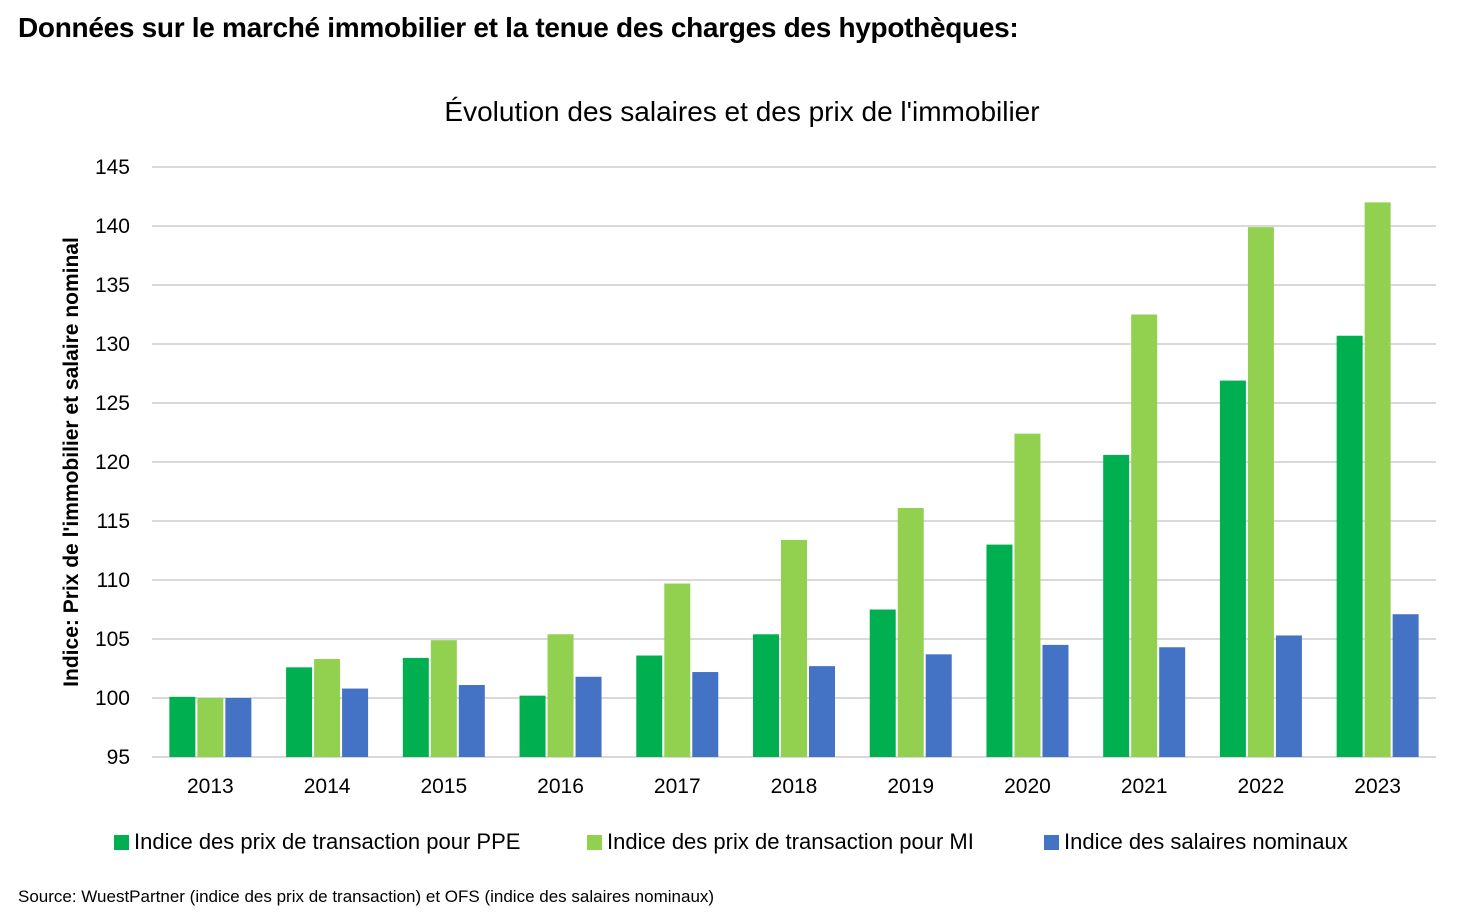 The width and height of the screenshot is (1460, 923). I want to click on y-tick-label: 115, so click(113, 521).